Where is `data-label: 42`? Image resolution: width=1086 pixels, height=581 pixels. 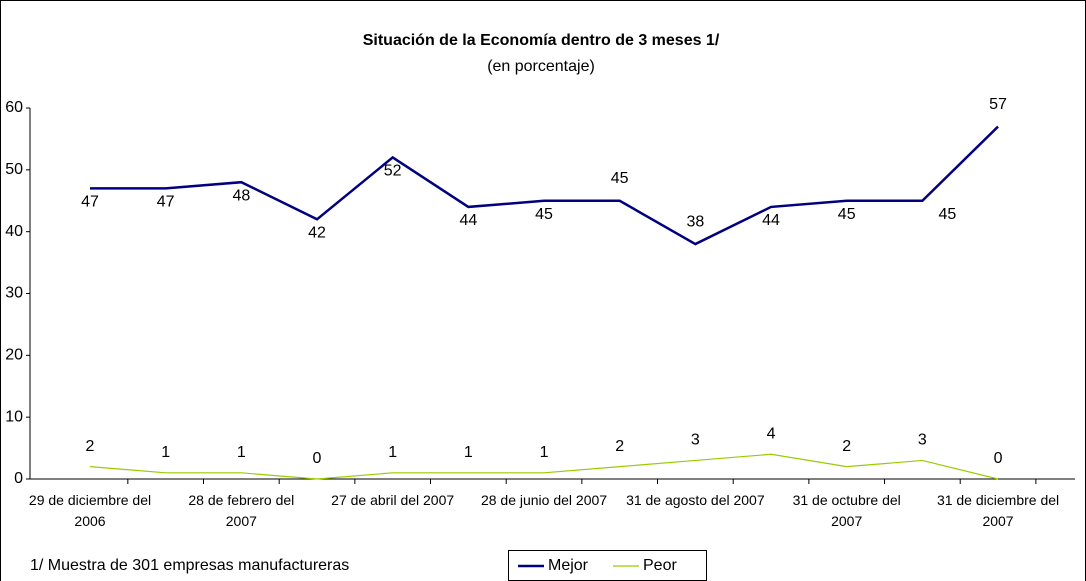 data-label: 42 is located at coordinates (317, 233).